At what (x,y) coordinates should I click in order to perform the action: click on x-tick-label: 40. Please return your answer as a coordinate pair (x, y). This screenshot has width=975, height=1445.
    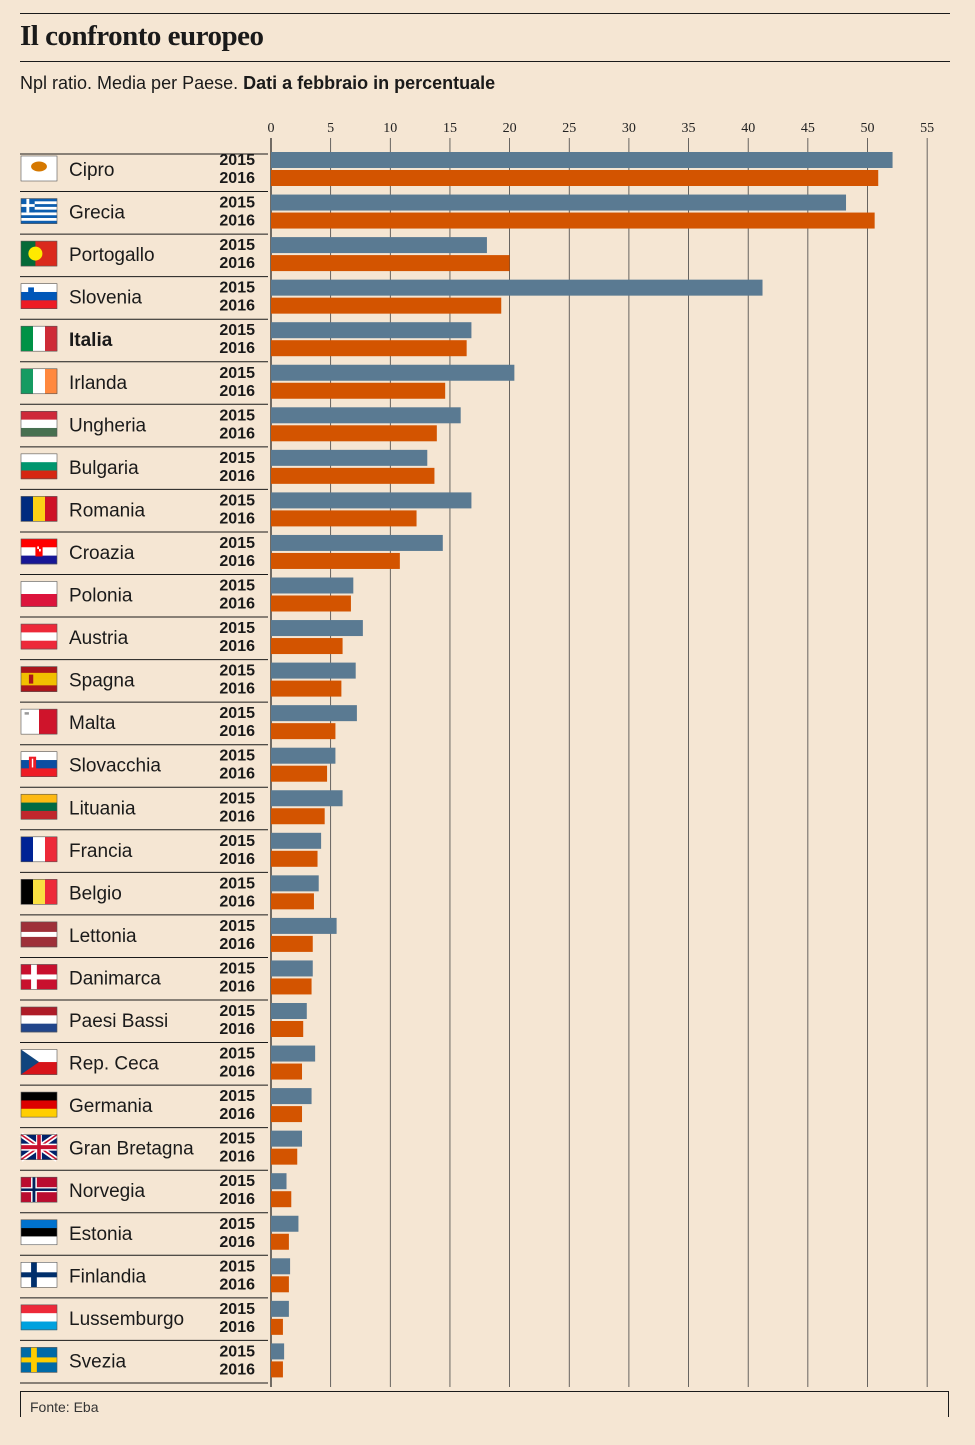
    Looking at the image, I should click on (748, 128).